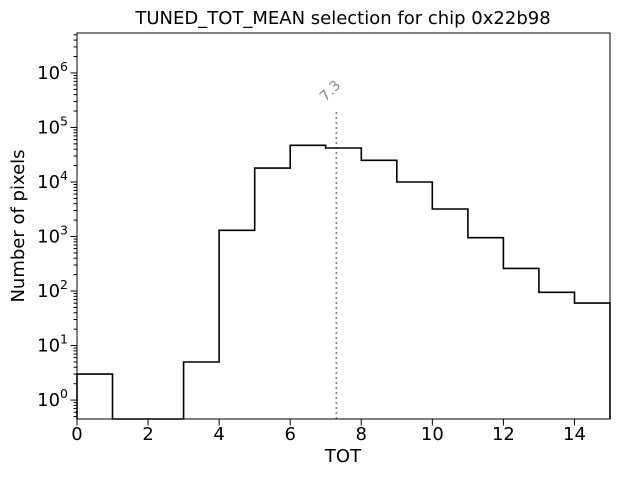 The image size is (640, 480). Describe the element at coordinates (343, 456) in the screenshot. I see `x-axis-label: TOT` at that location.